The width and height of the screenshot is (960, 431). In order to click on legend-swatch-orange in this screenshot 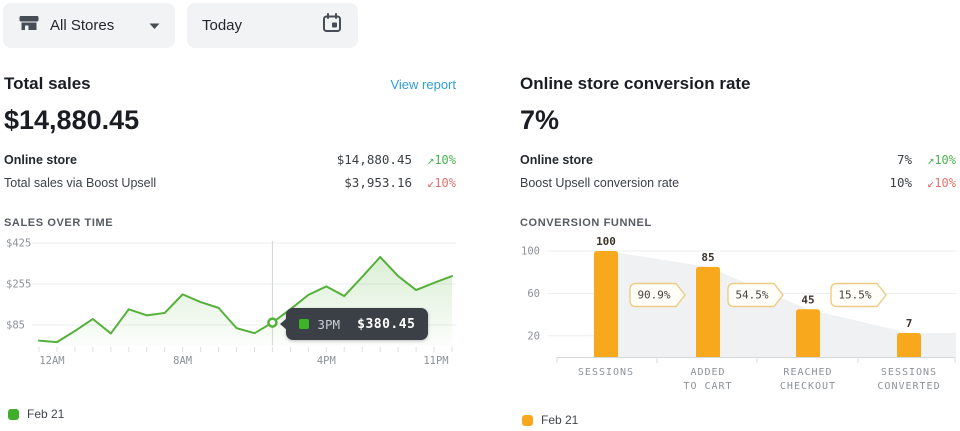, I will do `click(527, 420)`.